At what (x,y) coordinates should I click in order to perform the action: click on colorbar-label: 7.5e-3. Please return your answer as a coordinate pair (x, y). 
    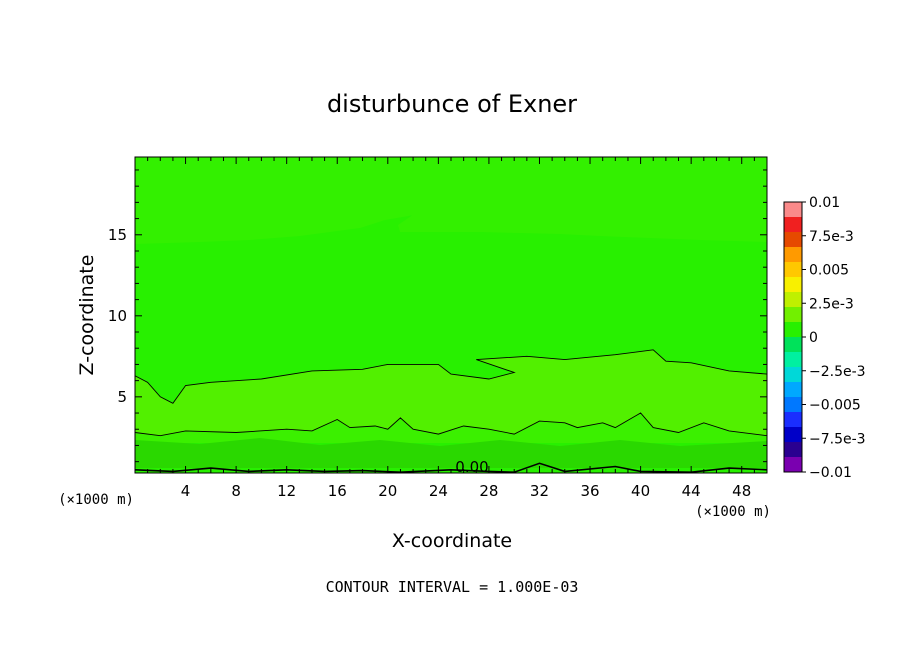
    Looking at the image, I should click on (831, 237).